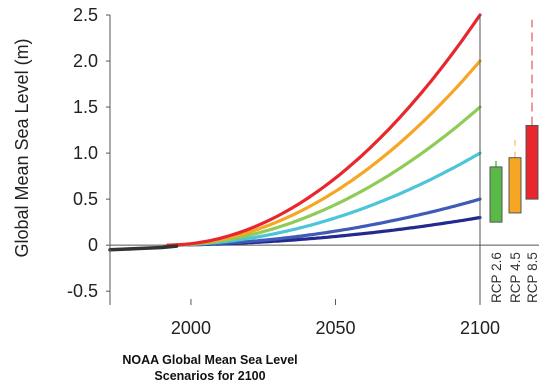  What do you see at coordinates (496, 277) in the screenshot?
I see `rcp-label: RCP 2.6` at bounding box center [496, 277].